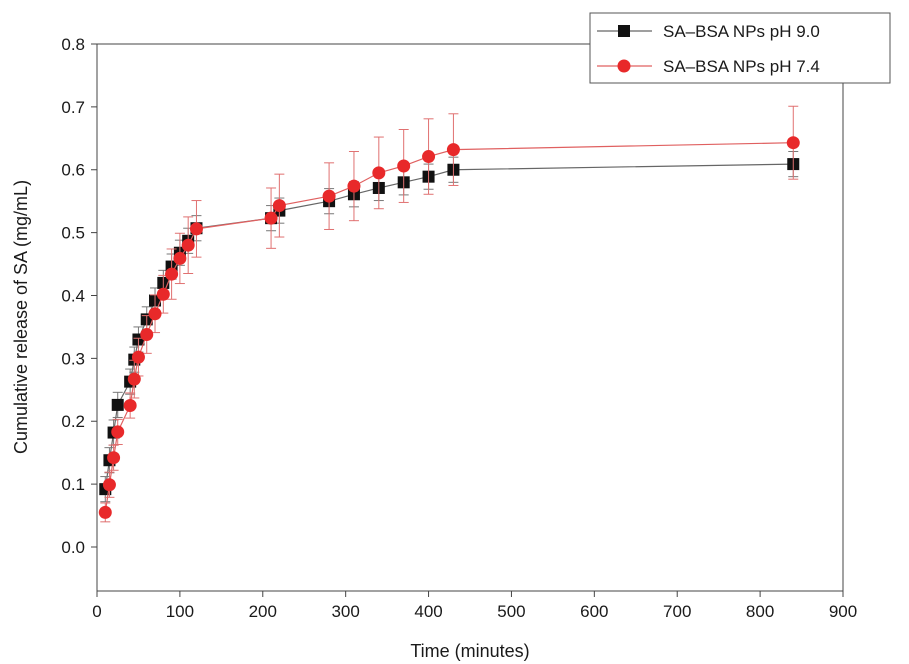 The width and height of the screenshot is (909, 664). I want to click on y-tick-label: 0.1, so click(73, 484).